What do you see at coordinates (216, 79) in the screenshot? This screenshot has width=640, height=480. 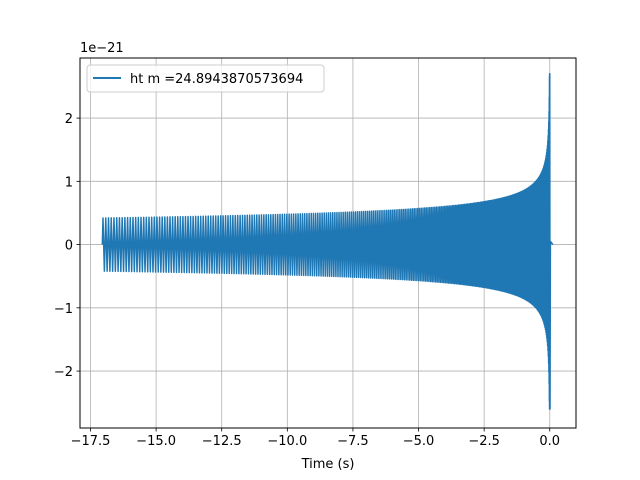 I see `legend-series-label: ht m =24.8943870573694` at bounding box center [216, 79].